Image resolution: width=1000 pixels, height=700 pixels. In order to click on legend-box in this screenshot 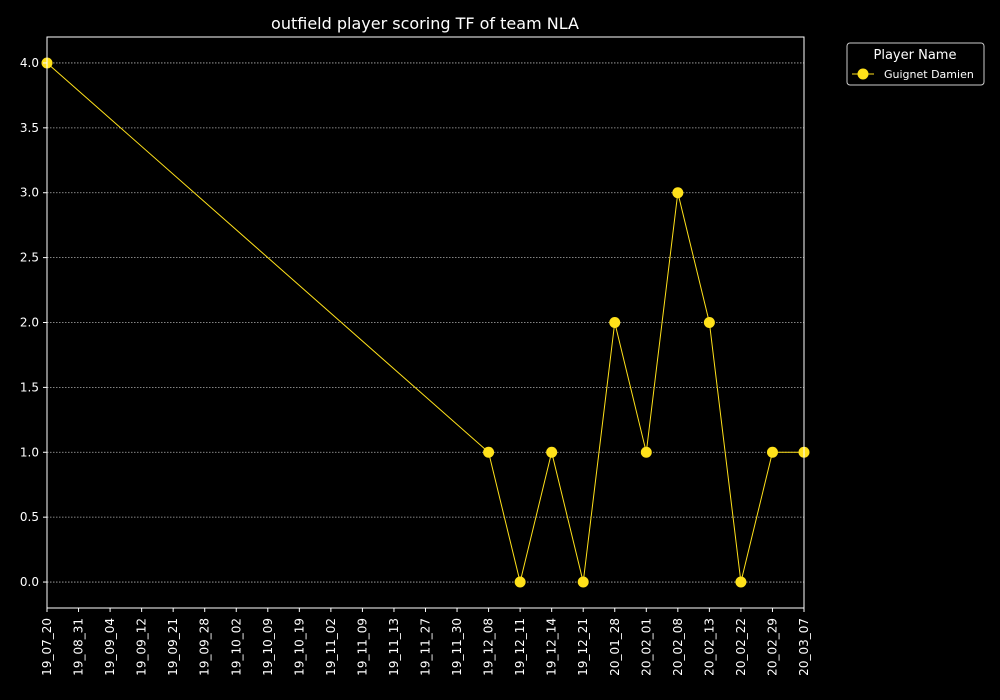, I will do `click(915, 64)`.